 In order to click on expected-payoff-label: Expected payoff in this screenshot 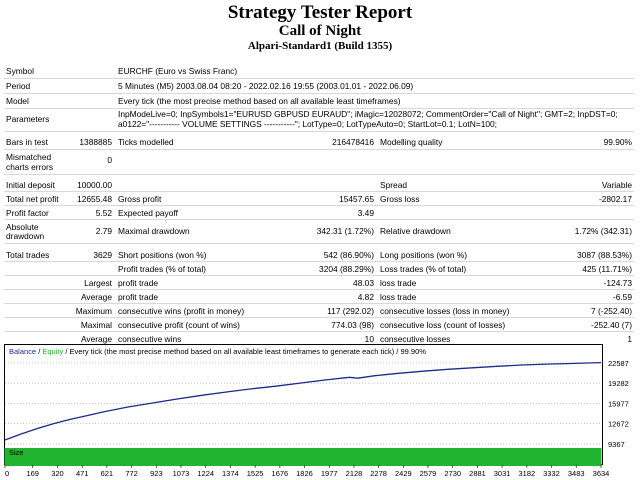, I will do `click(148, 213)`.